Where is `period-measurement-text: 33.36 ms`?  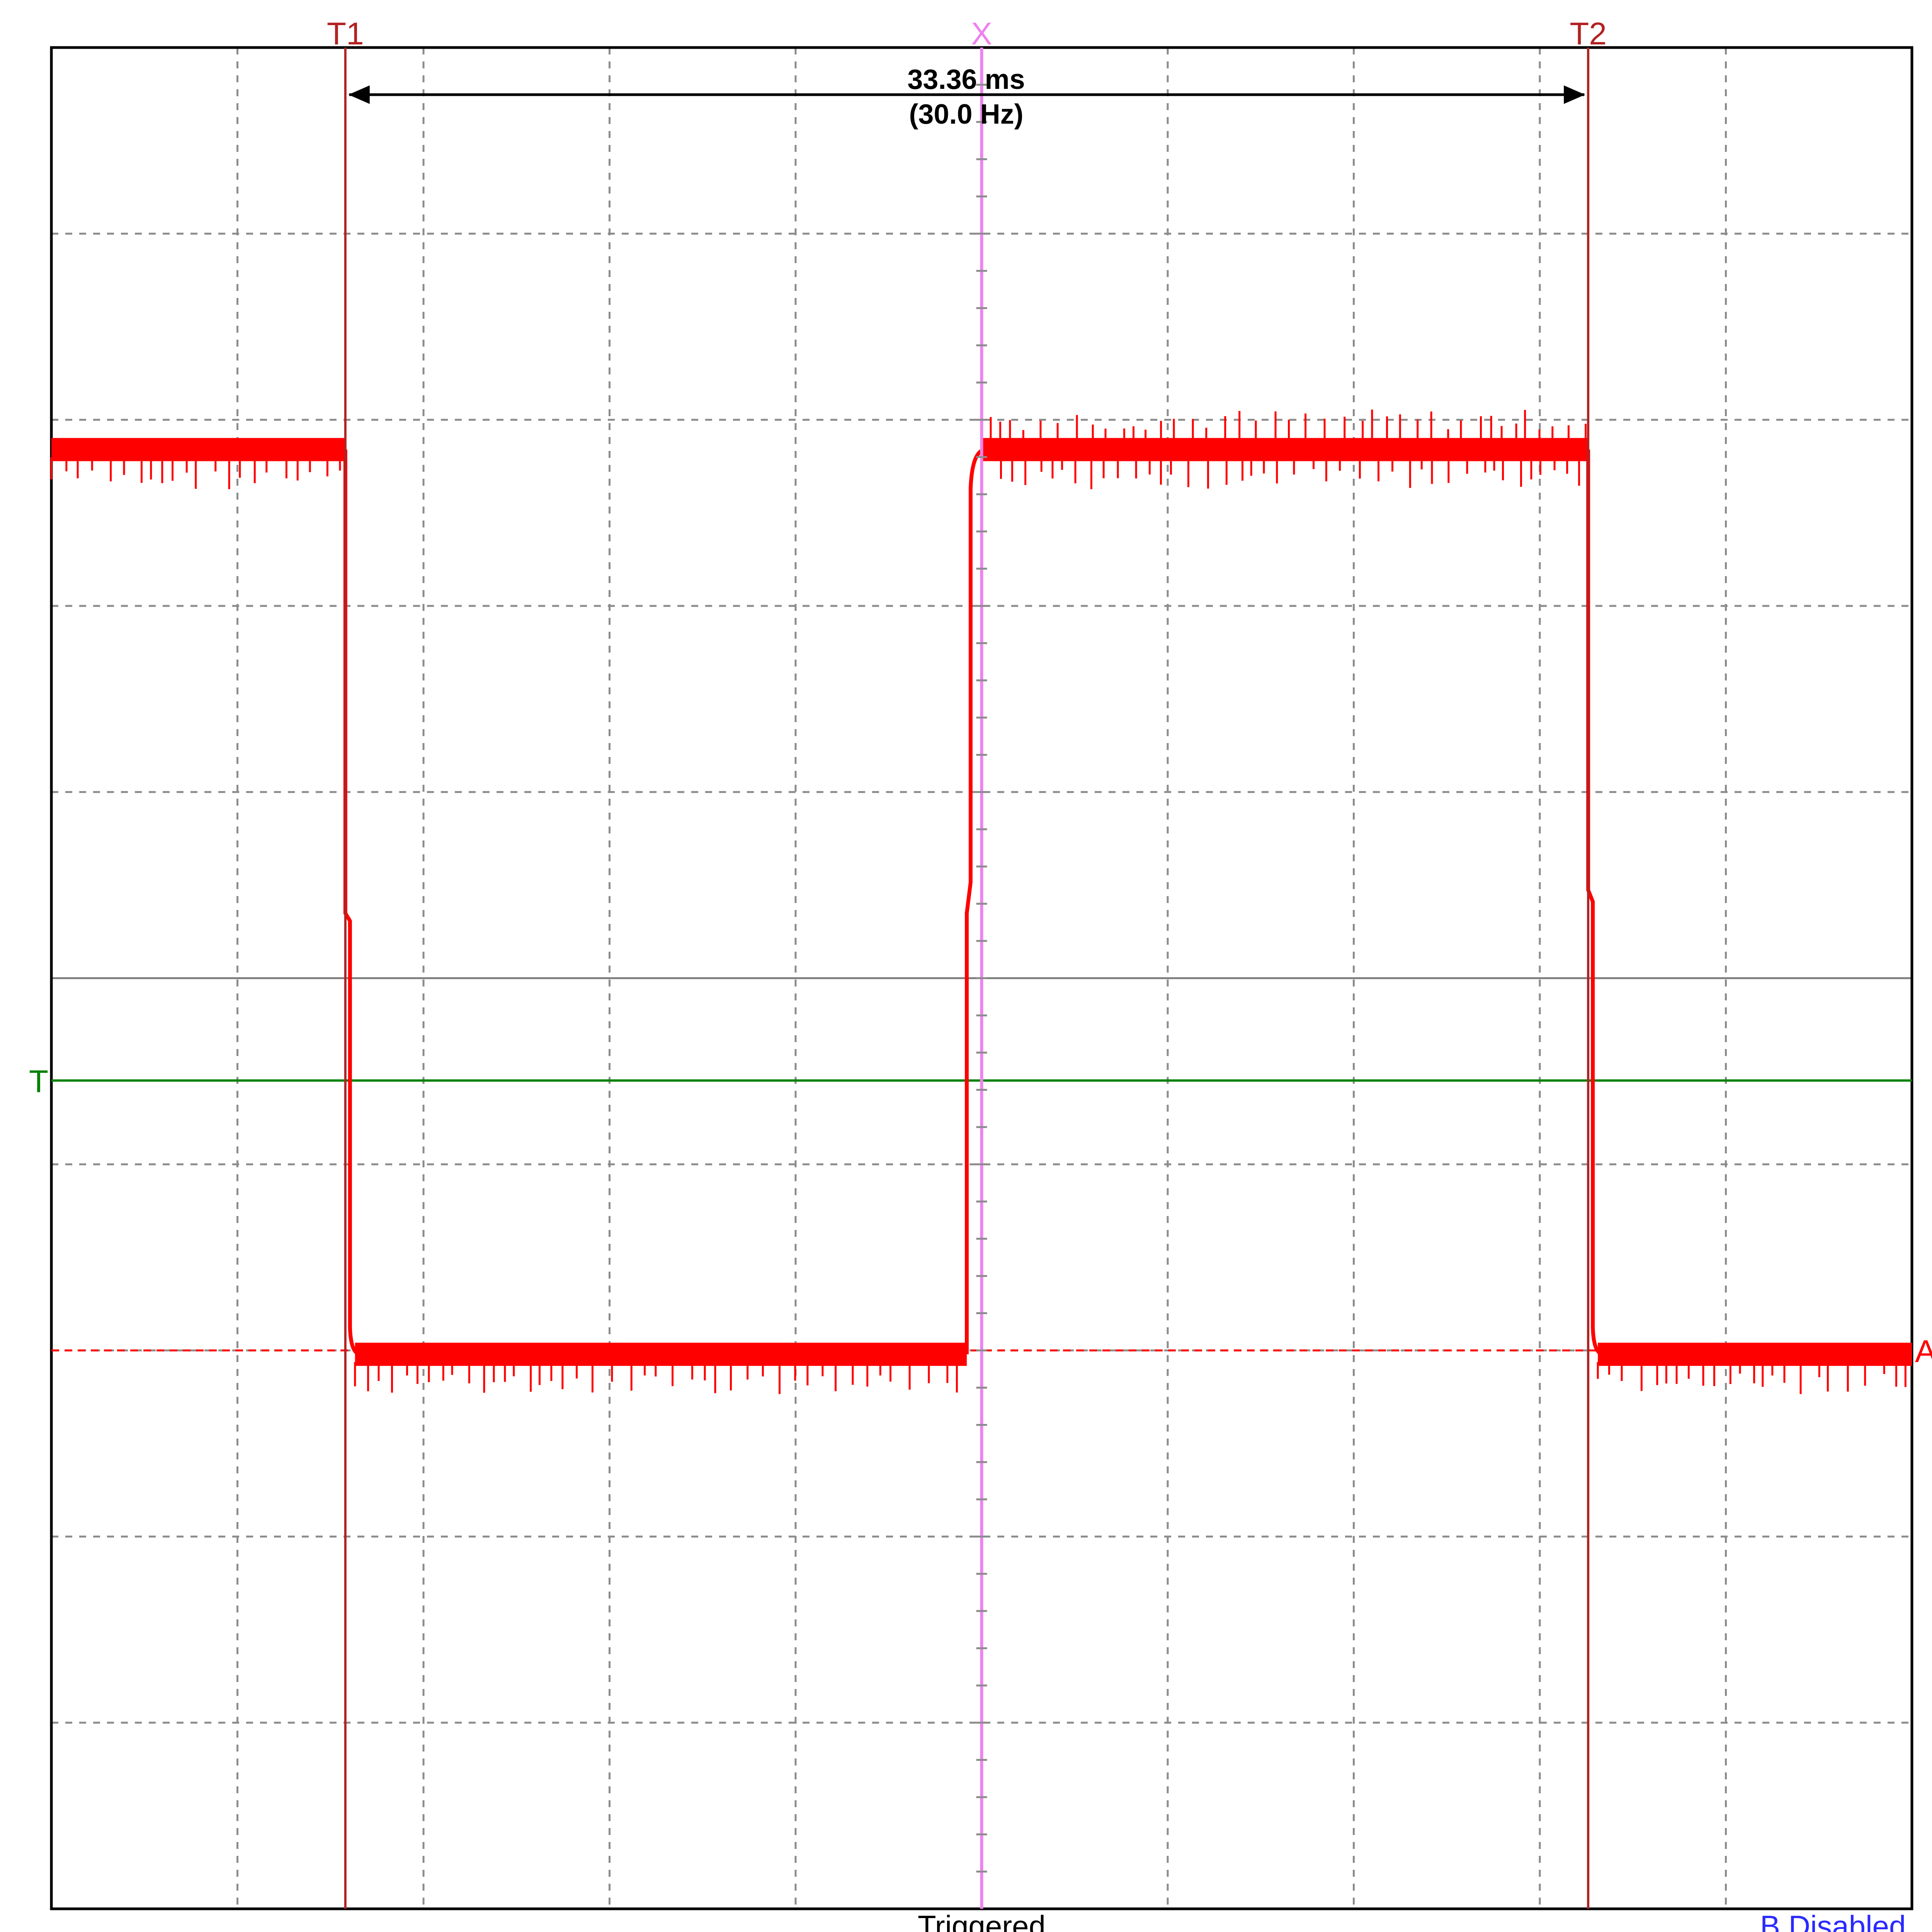 period-measurement-text: 33.36 ms is located at coordinates (966, 79).